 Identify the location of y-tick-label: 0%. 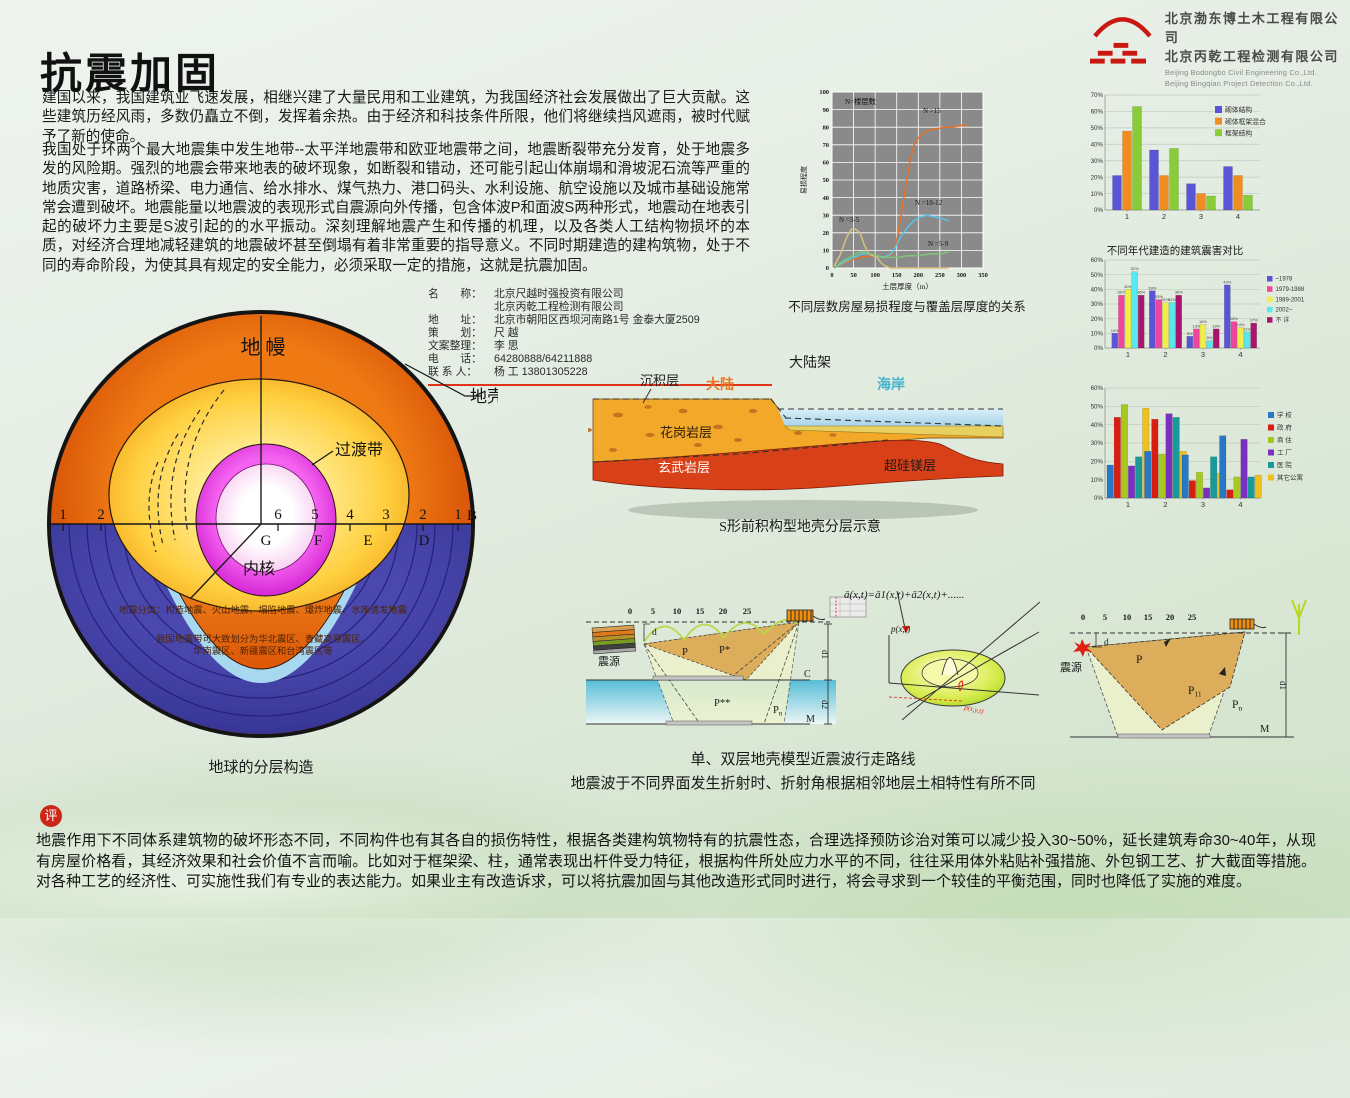
(1098, 498).